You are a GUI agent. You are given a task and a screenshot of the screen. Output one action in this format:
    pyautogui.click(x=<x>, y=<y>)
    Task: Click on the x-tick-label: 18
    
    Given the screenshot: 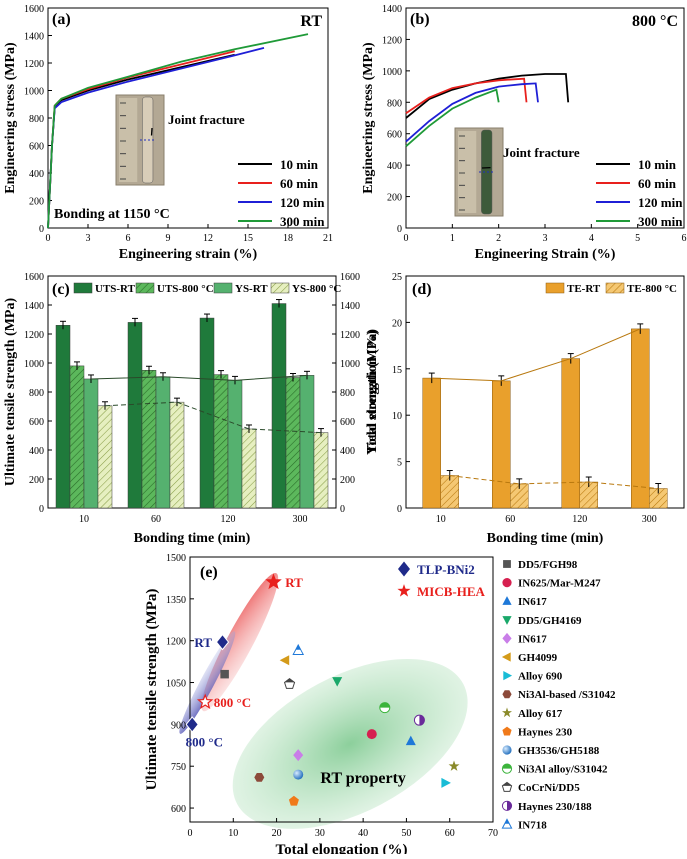 What is the action you would take?
    pyautogui.click(x=288, y=238)
    